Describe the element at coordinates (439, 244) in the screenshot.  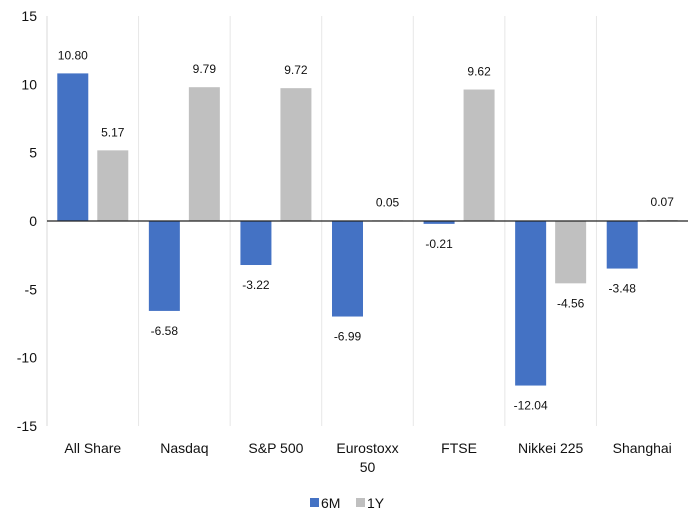
I see `data-label: -0.21` at that location.